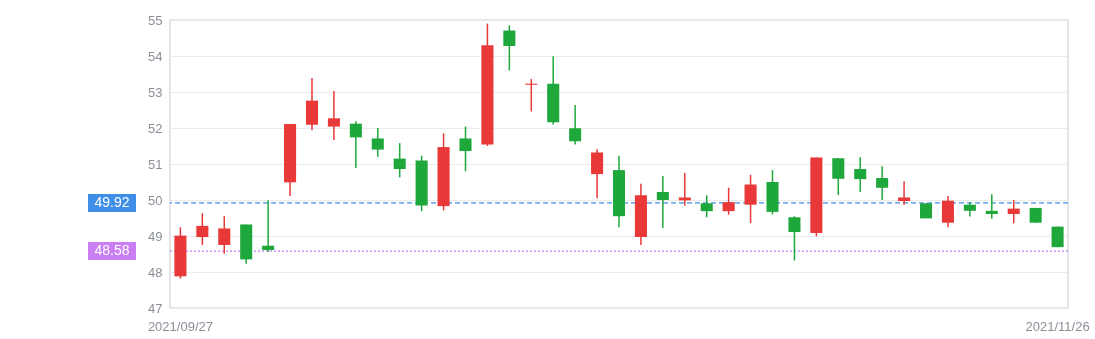  I want to click on y-tick-label: 49, so click(155, 236).